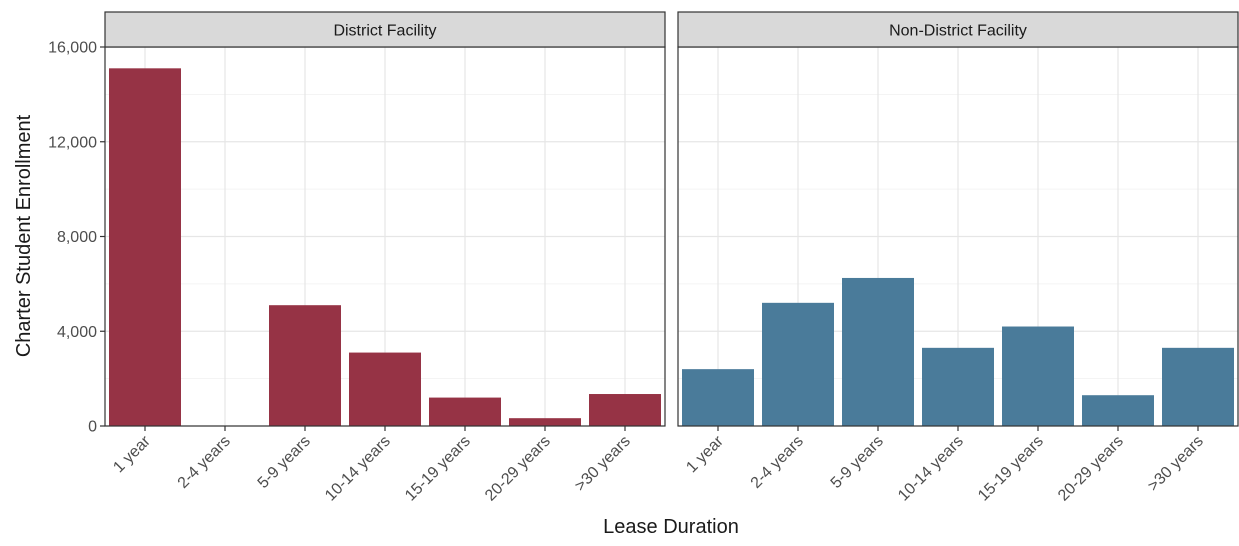  What do you see at coordinates (72, 142) in the screenshot?
I see `y-tick-label: 12,000` at bounding box center [72, 142].